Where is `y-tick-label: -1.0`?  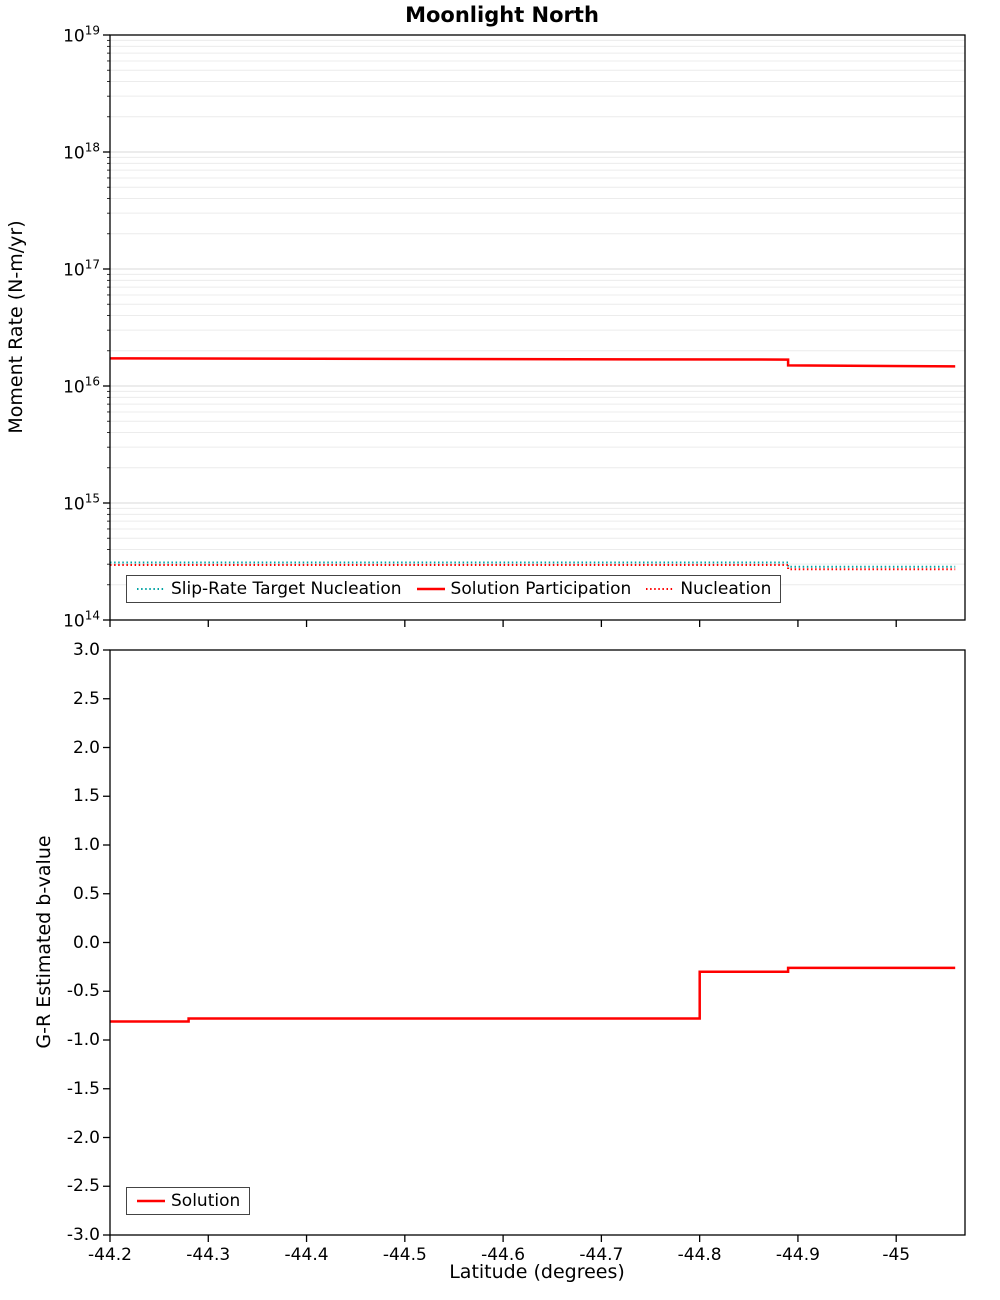 y-tick-label: -1.0 is located at coordinates (83, 1040).